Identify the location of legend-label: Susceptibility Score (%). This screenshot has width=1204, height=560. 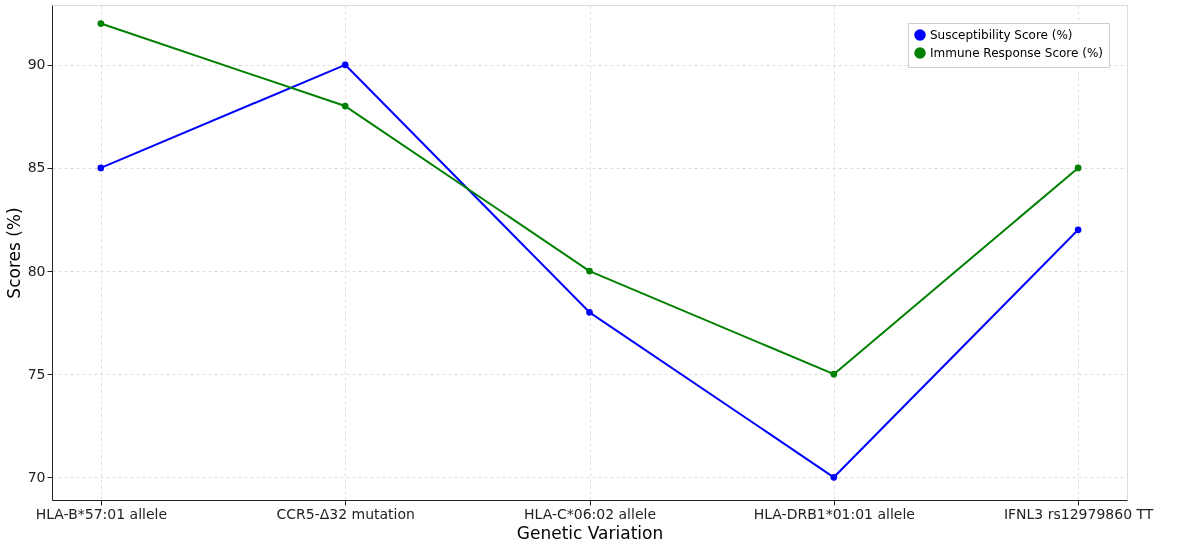
(1001, 35).